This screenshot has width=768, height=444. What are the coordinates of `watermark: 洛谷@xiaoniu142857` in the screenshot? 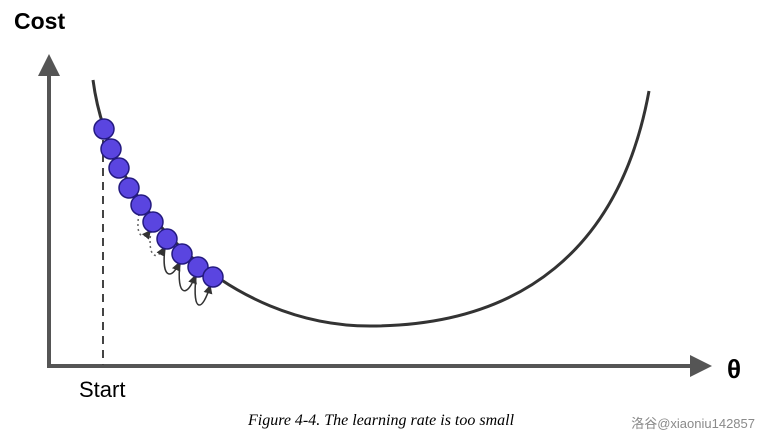 It's located at (693, 423).